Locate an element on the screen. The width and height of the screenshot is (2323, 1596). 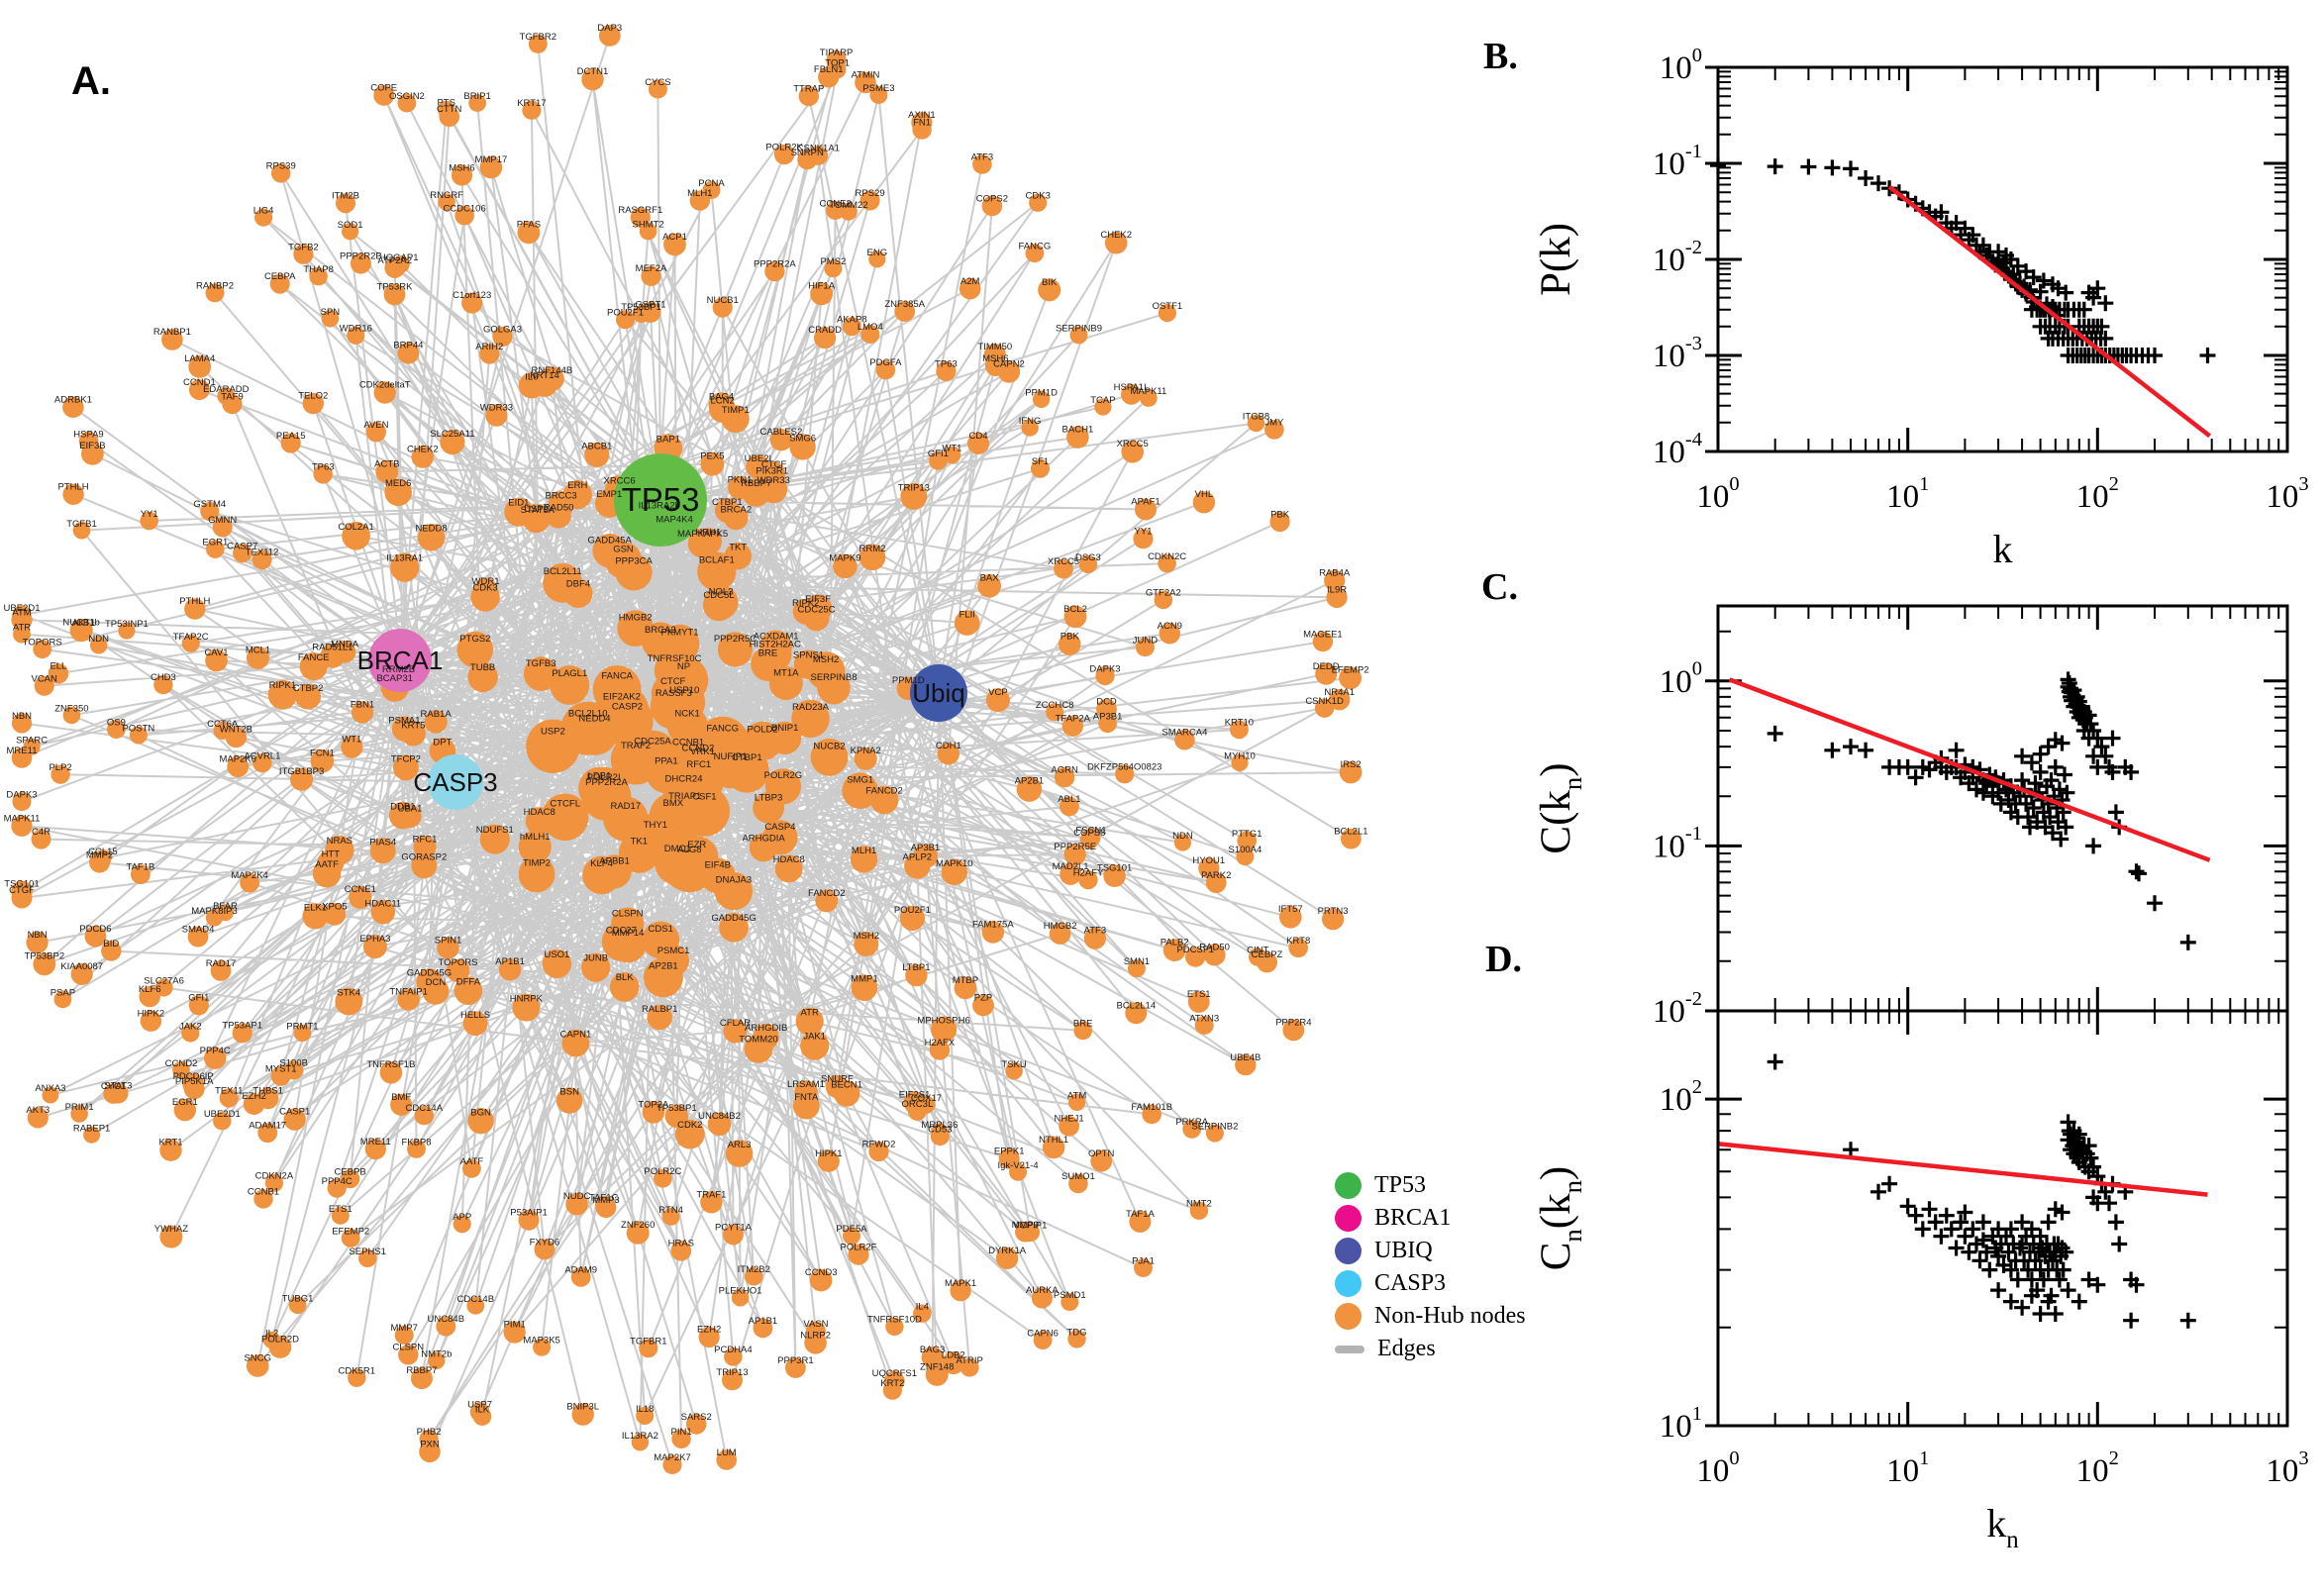
gene-label: IL6 is located at coordinates (532, 377).